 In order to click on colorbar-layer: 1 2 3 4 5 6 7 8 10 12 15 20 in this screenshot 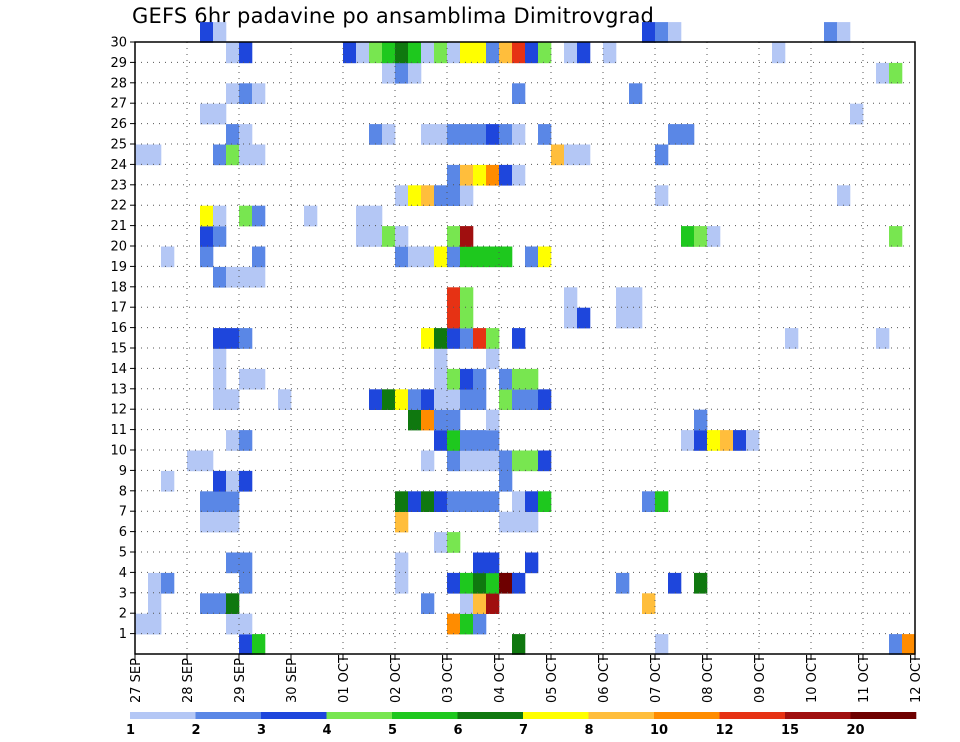, I will do `click(521, 725)`.